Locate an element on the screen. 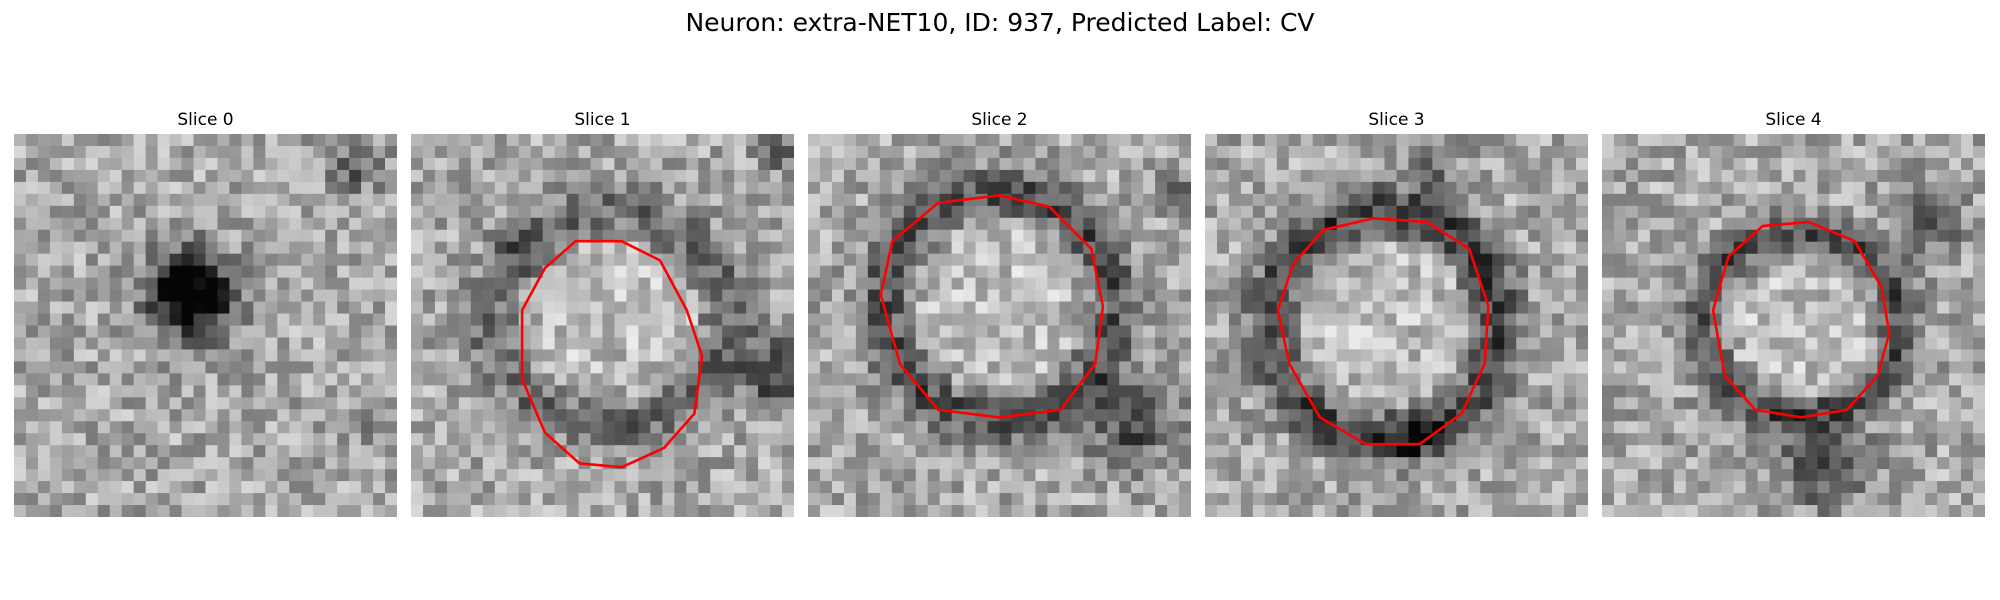  slice-panel-4: Slice 4 is located at coordinates (1793, 313).